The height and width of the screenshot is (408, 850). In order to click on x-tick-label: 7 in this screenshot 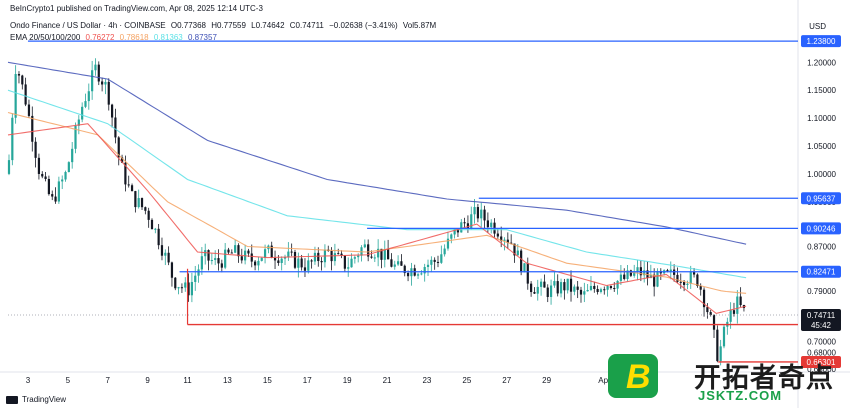, I will do `click(108, 380)`.